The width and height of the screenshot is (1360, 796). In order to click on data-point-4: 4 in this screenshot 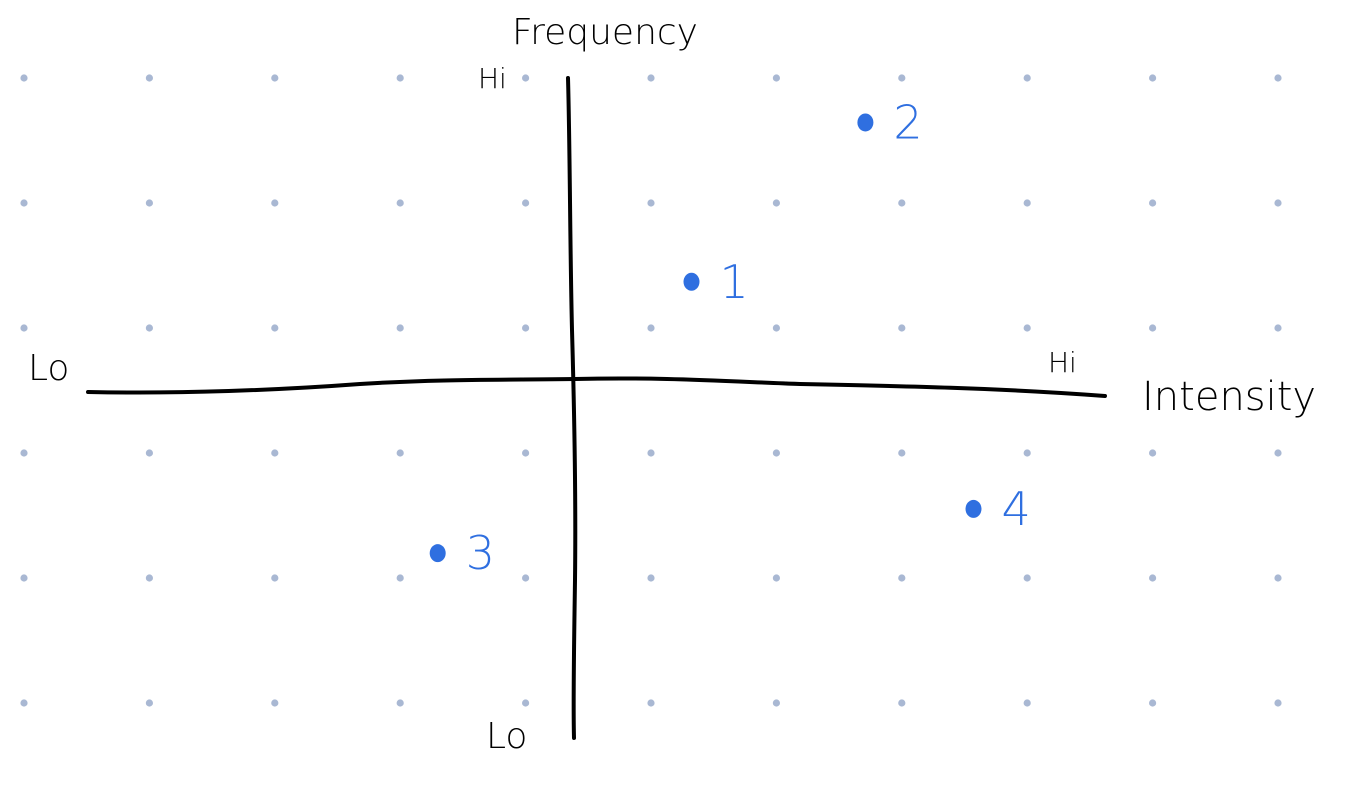, I will do `click(998, 509)`.